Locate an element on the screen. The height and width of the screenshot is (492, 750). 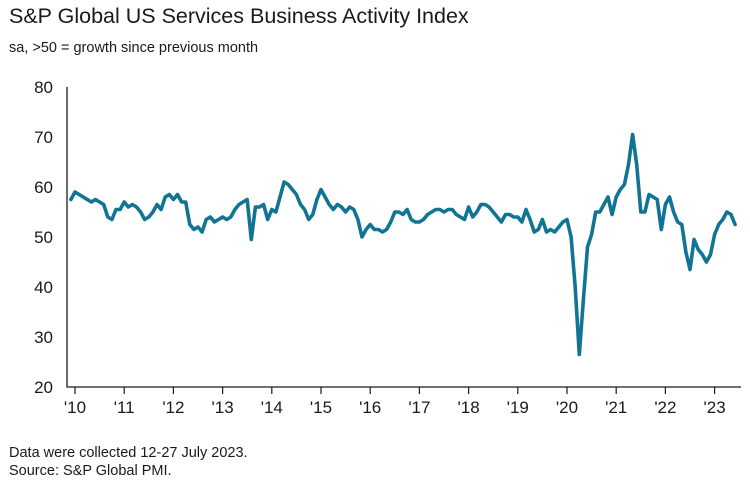
y-tick-label: 60 is located at coordinates (43, 187).